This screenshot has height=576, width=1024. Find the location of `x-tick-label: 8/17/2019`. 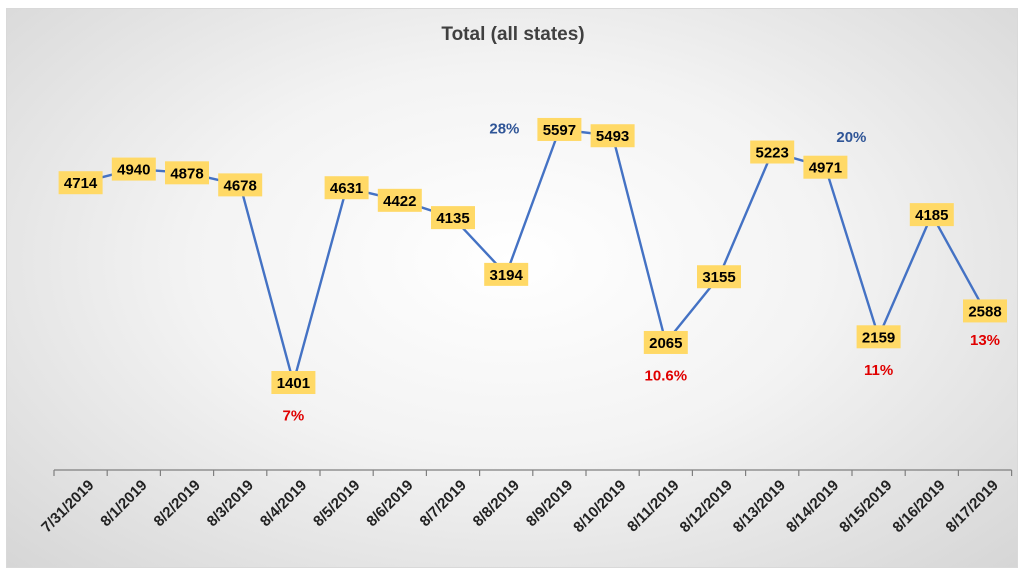

x-tick-label: 8/17/2019 is located at coordinates (972, 506).